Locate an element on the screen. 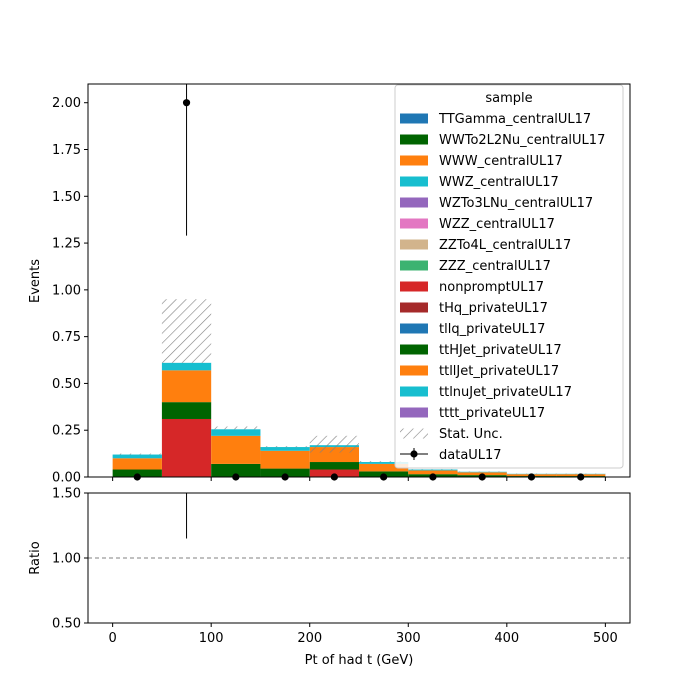 This screenshot has width=700, height=700. x-tick-label-100: 100 is located at coordinates (211, 638).